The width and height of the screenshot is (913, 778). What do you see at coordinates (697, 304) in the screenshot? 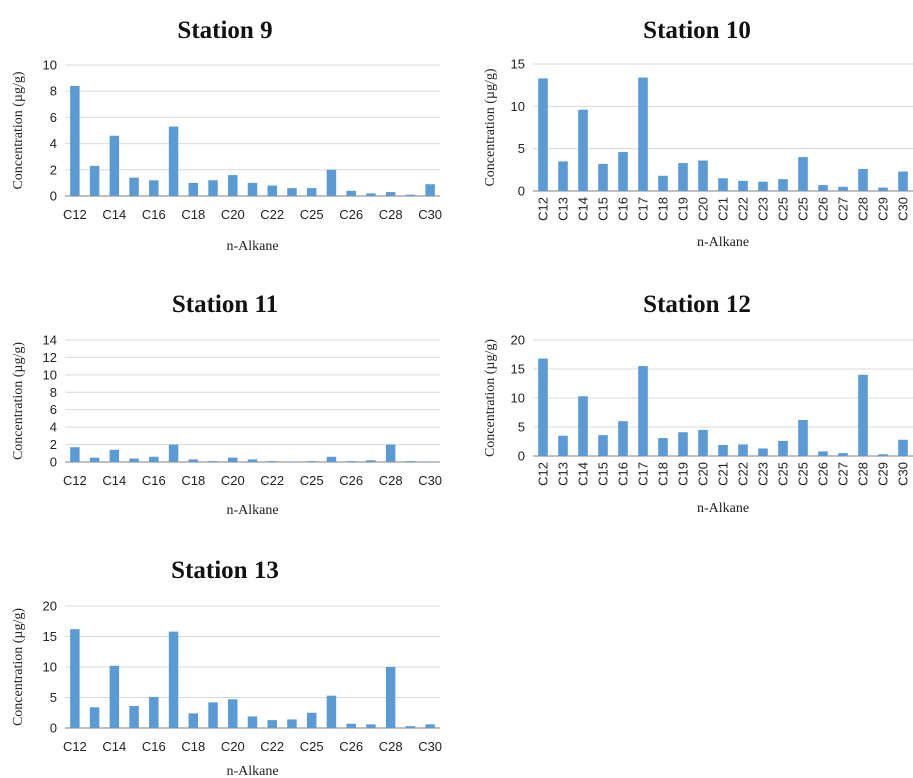
I see `chart-title: Station 12` at bounding box center [697, 304].